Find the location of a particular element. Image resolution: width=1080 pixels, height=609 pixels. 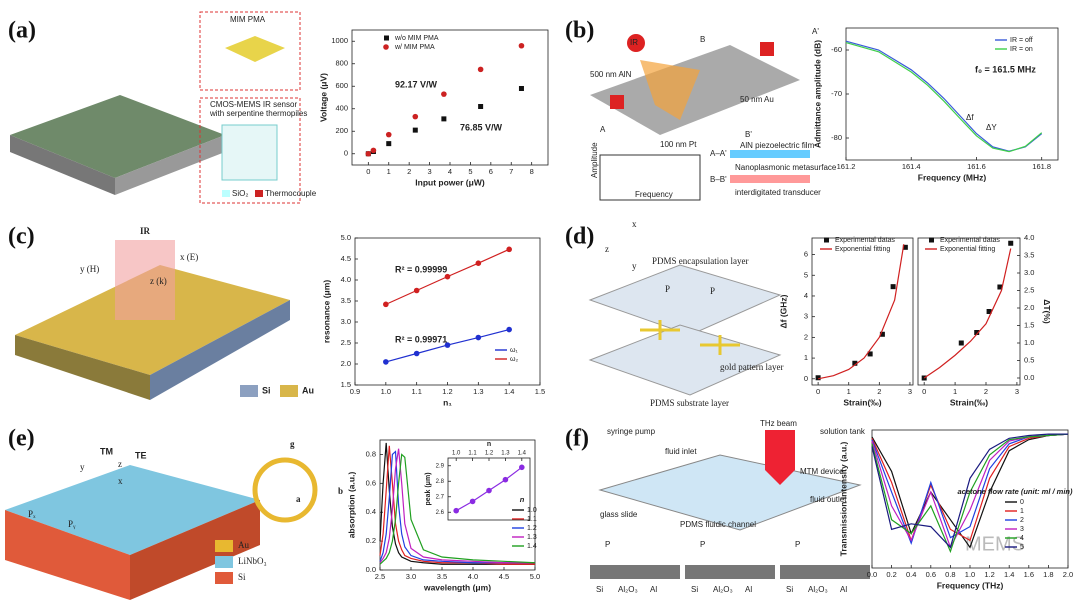

chart: 1.0 1.1 1.2 1.3 1.4 2.6 2.7 2.8 2.9 n peak (μm) is located at coordinates (478, 481).